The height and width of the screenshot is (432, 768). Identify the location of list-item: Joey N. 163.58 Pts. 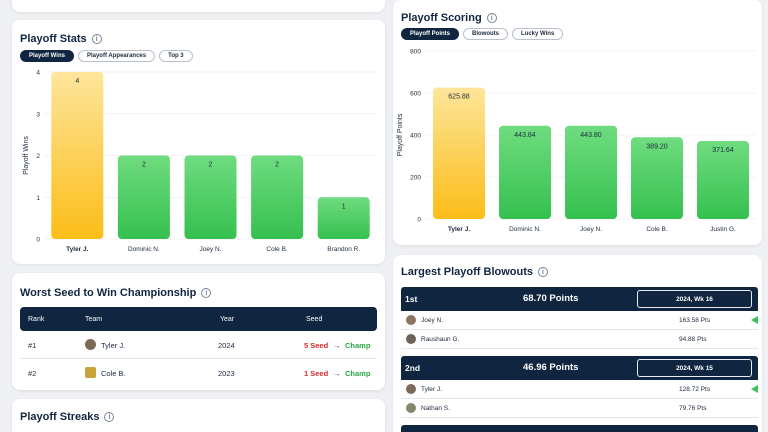
(579, 320).